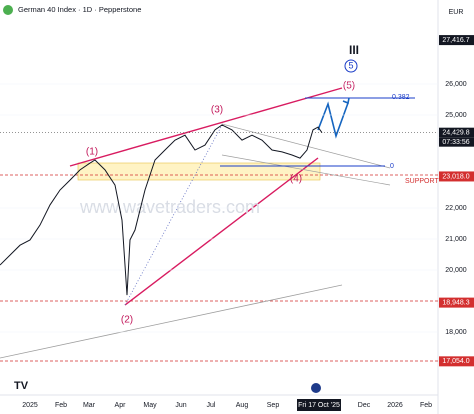  What do you see at coordinates (456, 115) in the screenshot?
I see `y-tick-label: 25,000` at bounding box center [456, 115].